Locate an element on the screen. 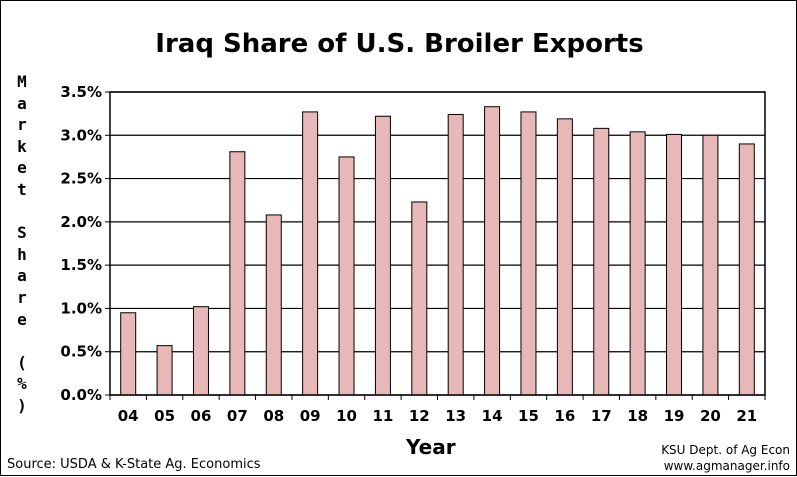 The width and height of the screenshot is (797, 477). y-axis-label-char: h is located at coordinates (22, 254).